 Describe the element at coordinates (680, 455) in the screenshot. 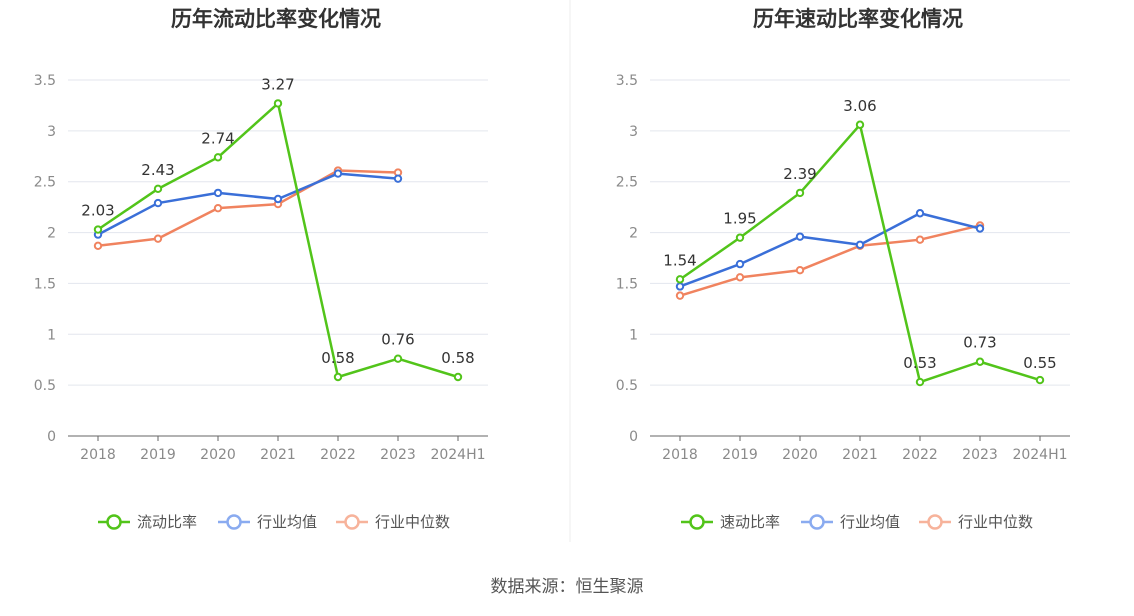

I see `x-tick-label: 2018` at that location.